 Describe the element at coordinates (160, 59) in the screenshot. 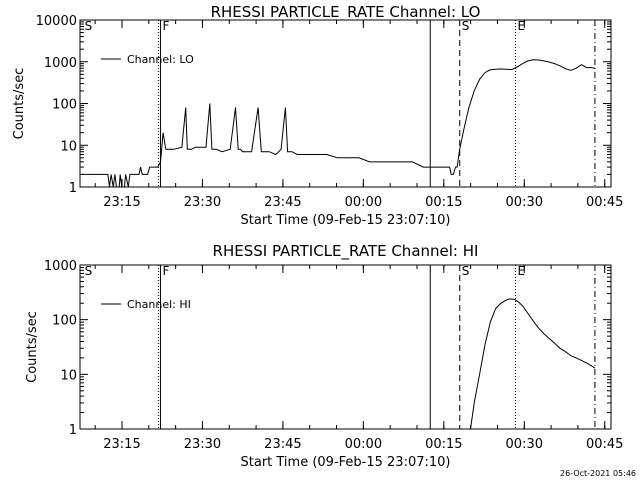

I see `legend-label: Channel: LO` at that location.